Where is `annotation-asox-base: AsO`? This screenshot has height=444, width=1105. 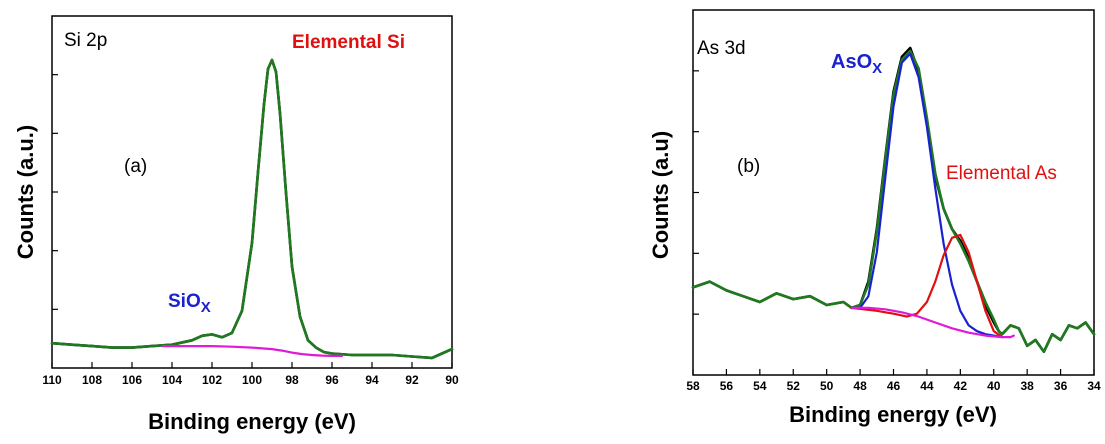 annotation-asox-base: AsO is located at coordinates (851, 62).